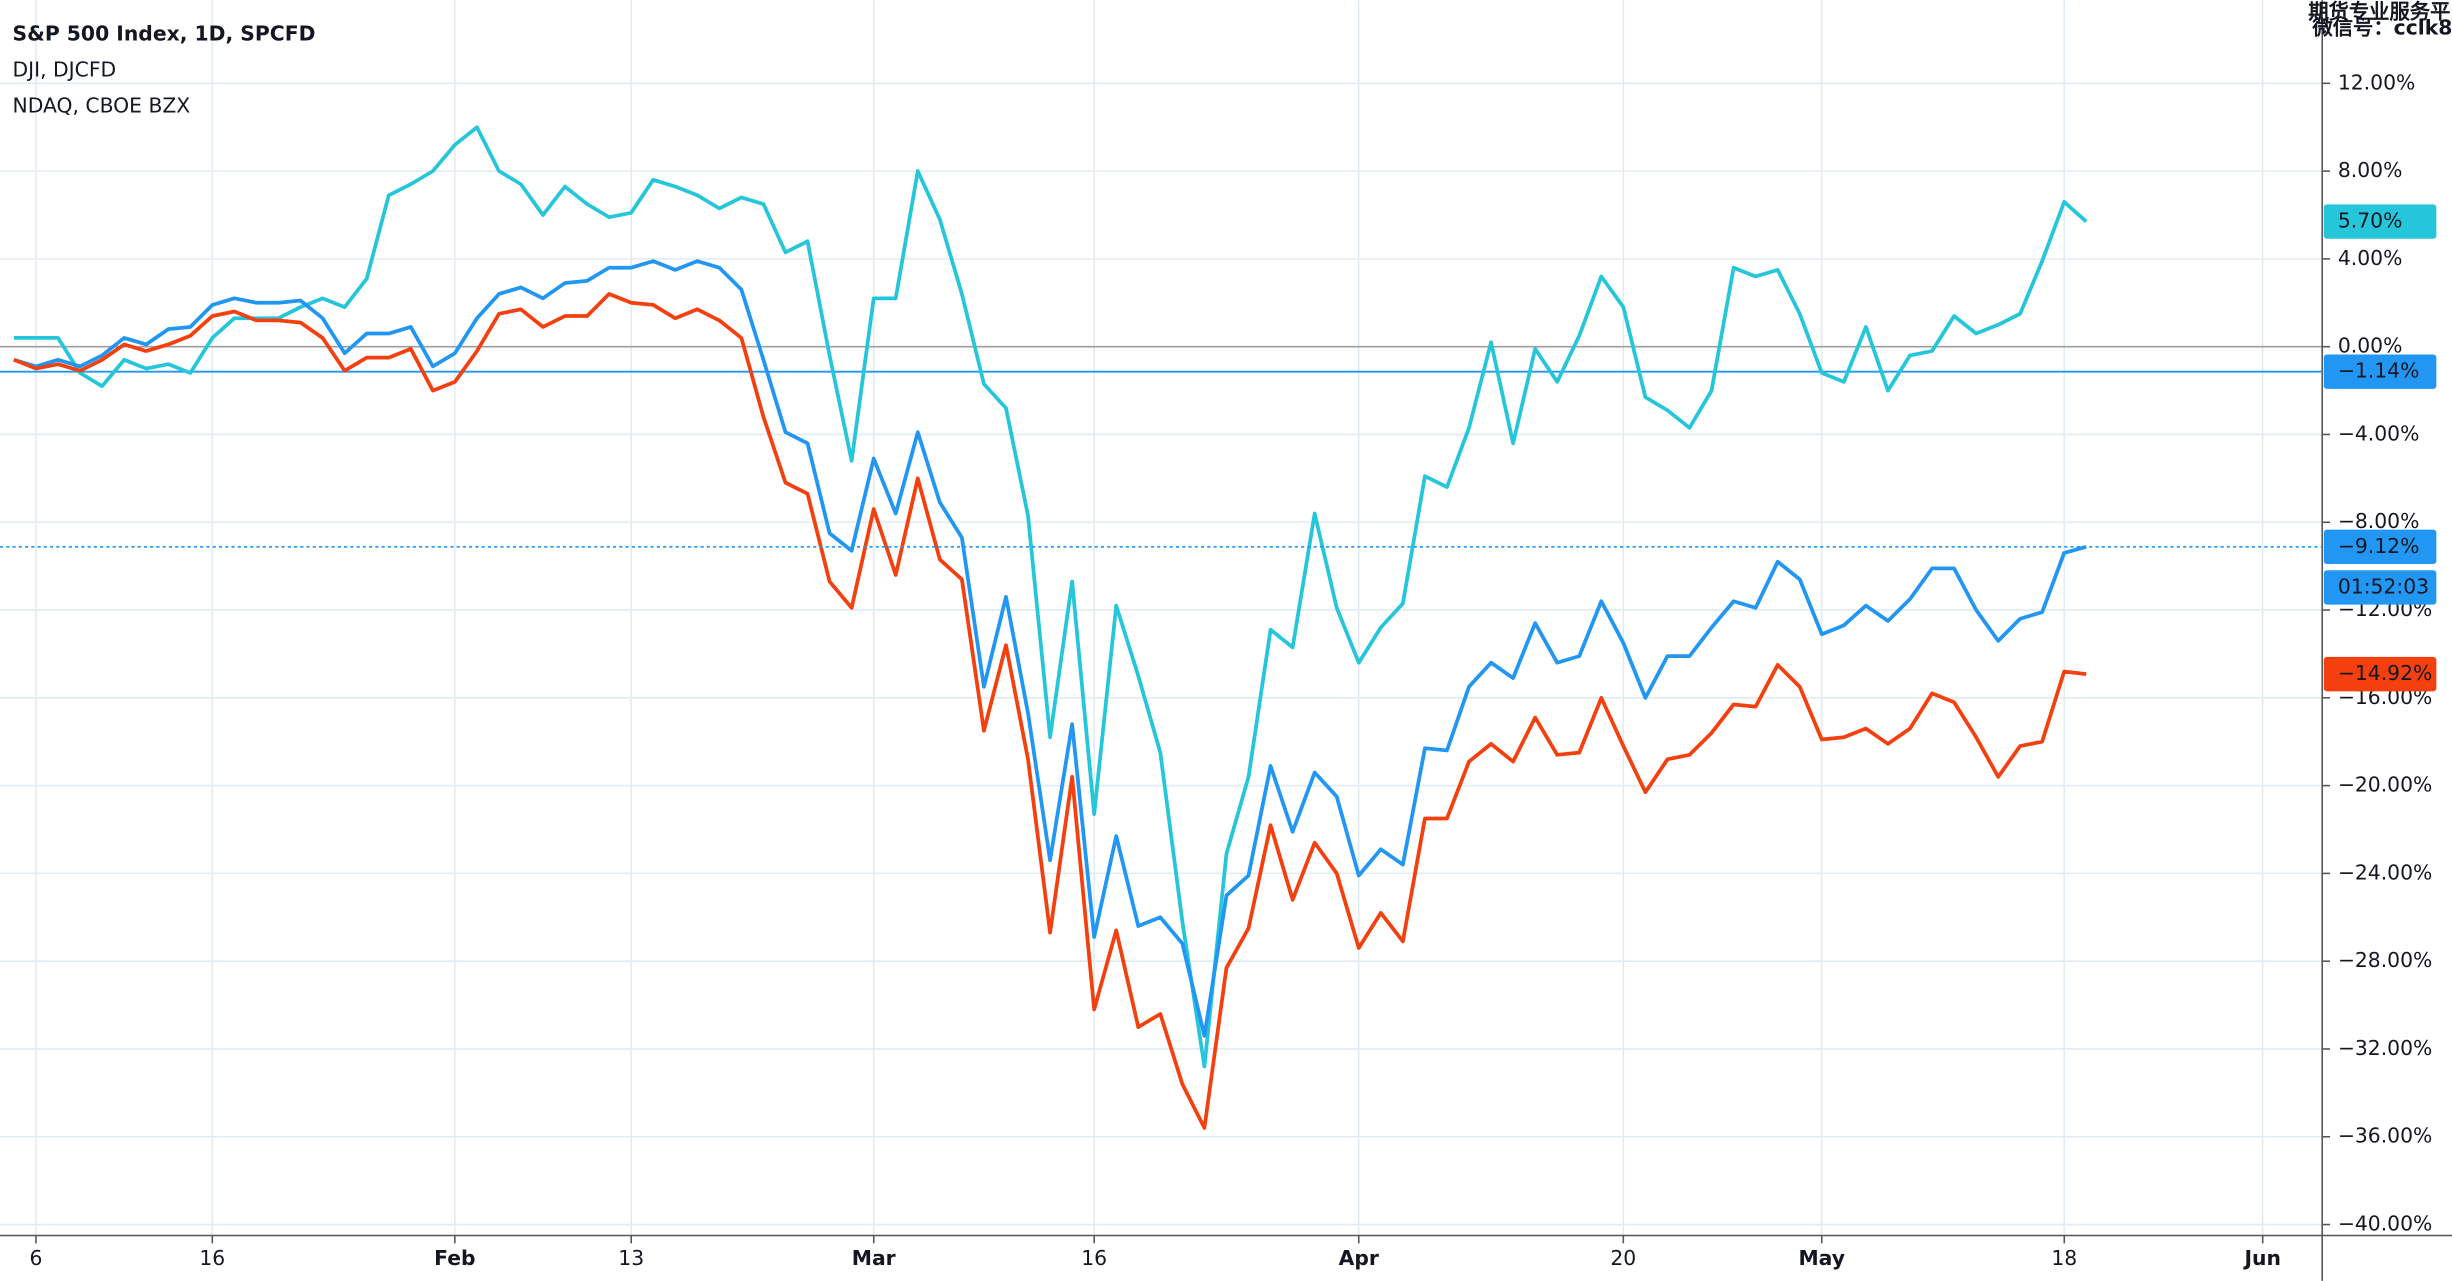 The height and width of the screenshot is (1281, 2452). What do you see at coordinates (2385, 1224) in the screenshot?
I see `y-tick-label: −40.00%` at bounding box center [2385, 1224].